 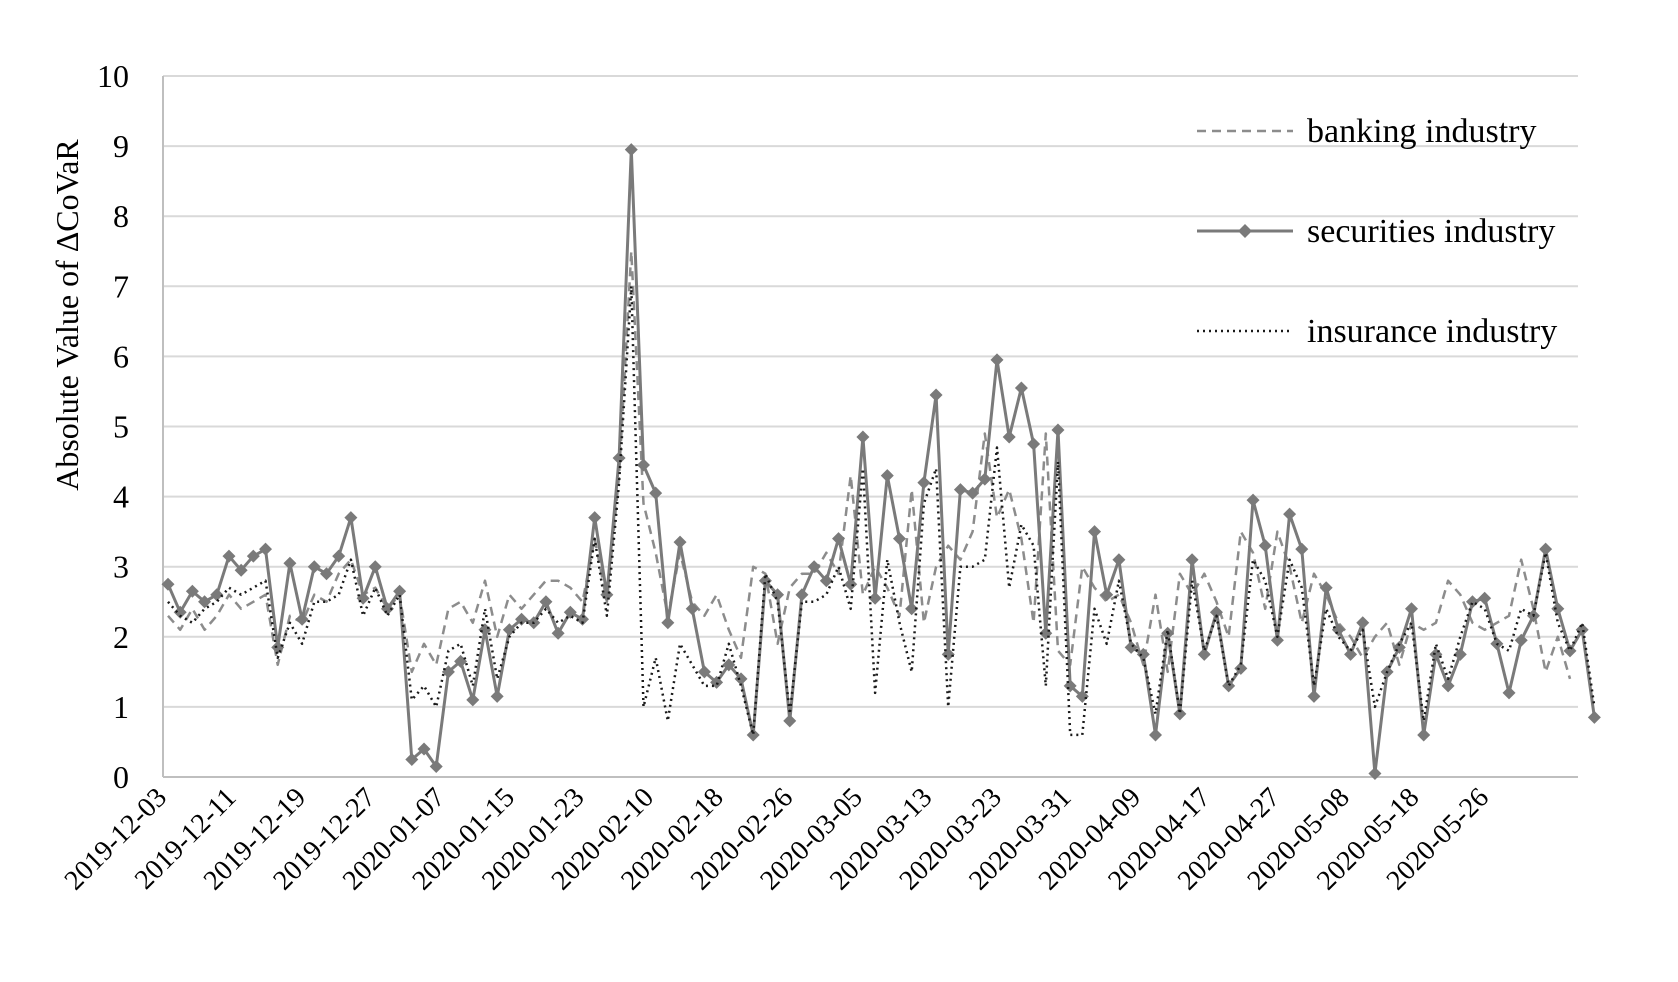 I want to click on legend-label: banking industry, so click(x=1421, y=131).